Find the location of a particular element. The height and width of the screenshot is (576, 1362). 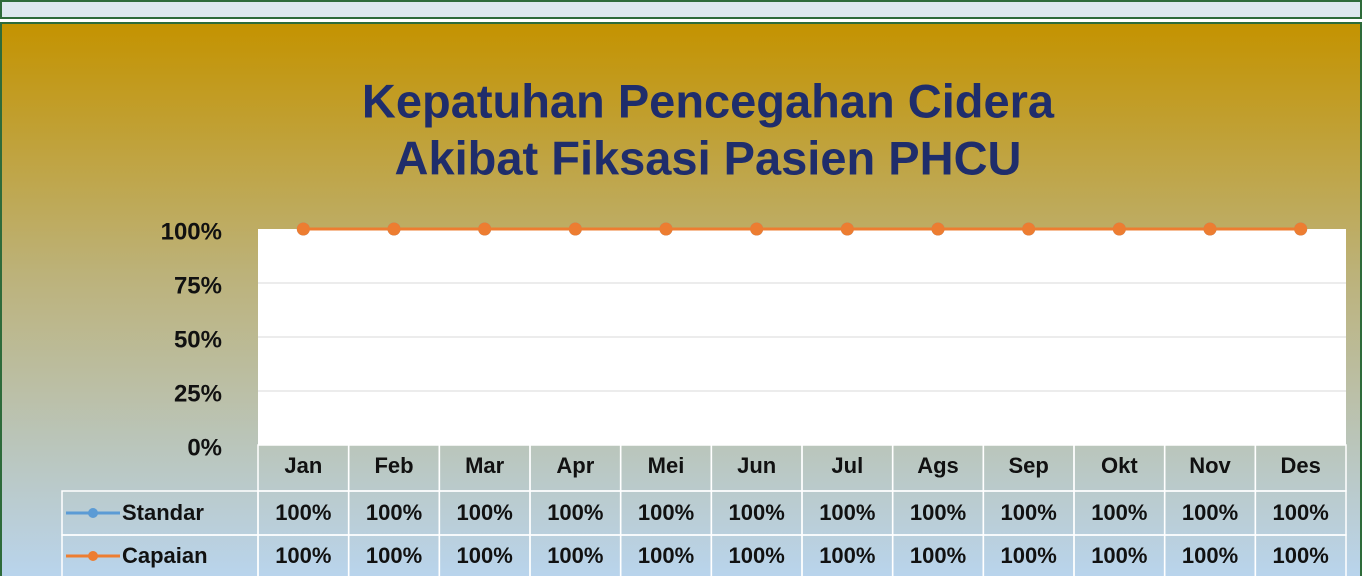

y-tick-label: 75% is located at coordinates (198, 285).